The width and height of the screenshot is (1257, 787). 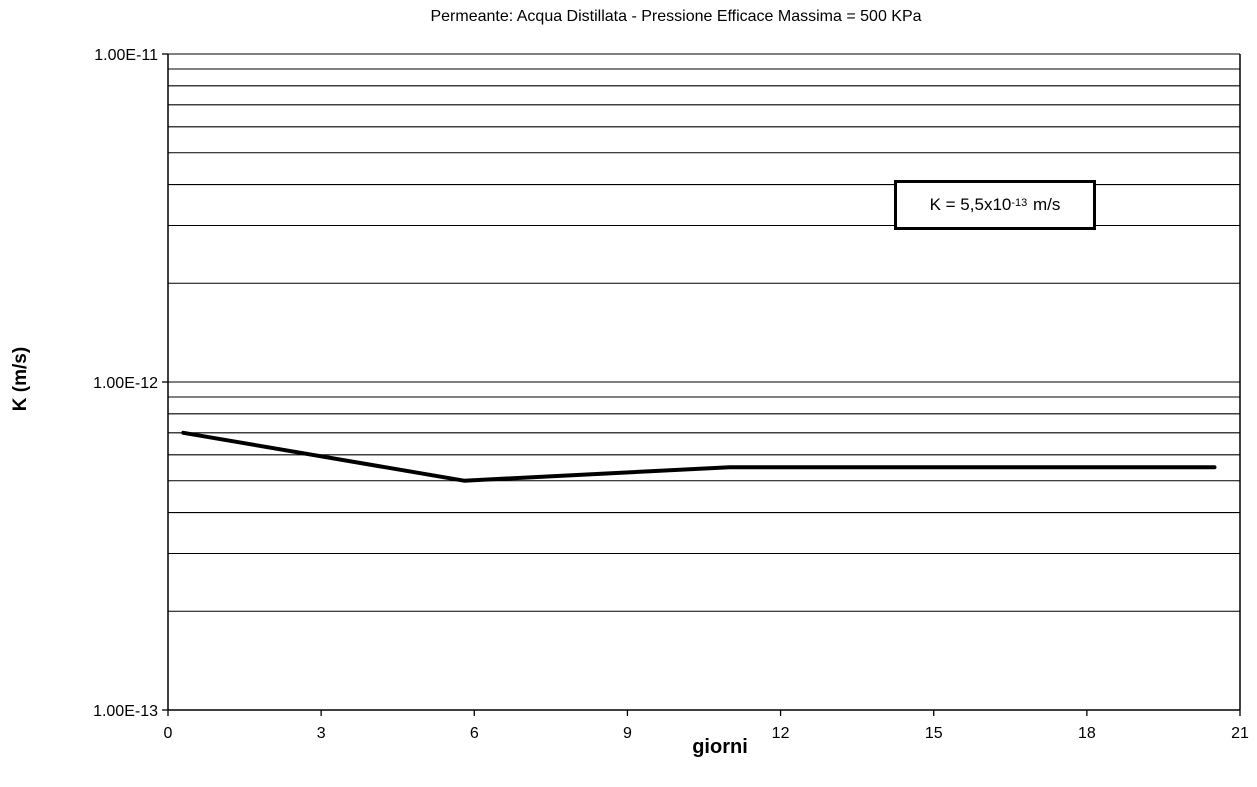 What do you see at coordinates (321, 733) in the screenshot?
I see `x-tick-label: 3` at bounding box center [321, 733].